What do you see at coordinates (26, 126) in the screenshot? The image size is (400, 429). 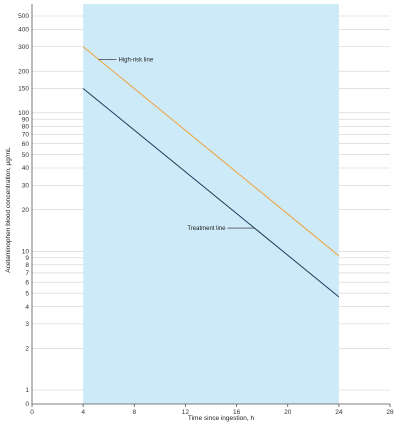 I see `y-tick-label: 80` at bounding box center [26, 126].